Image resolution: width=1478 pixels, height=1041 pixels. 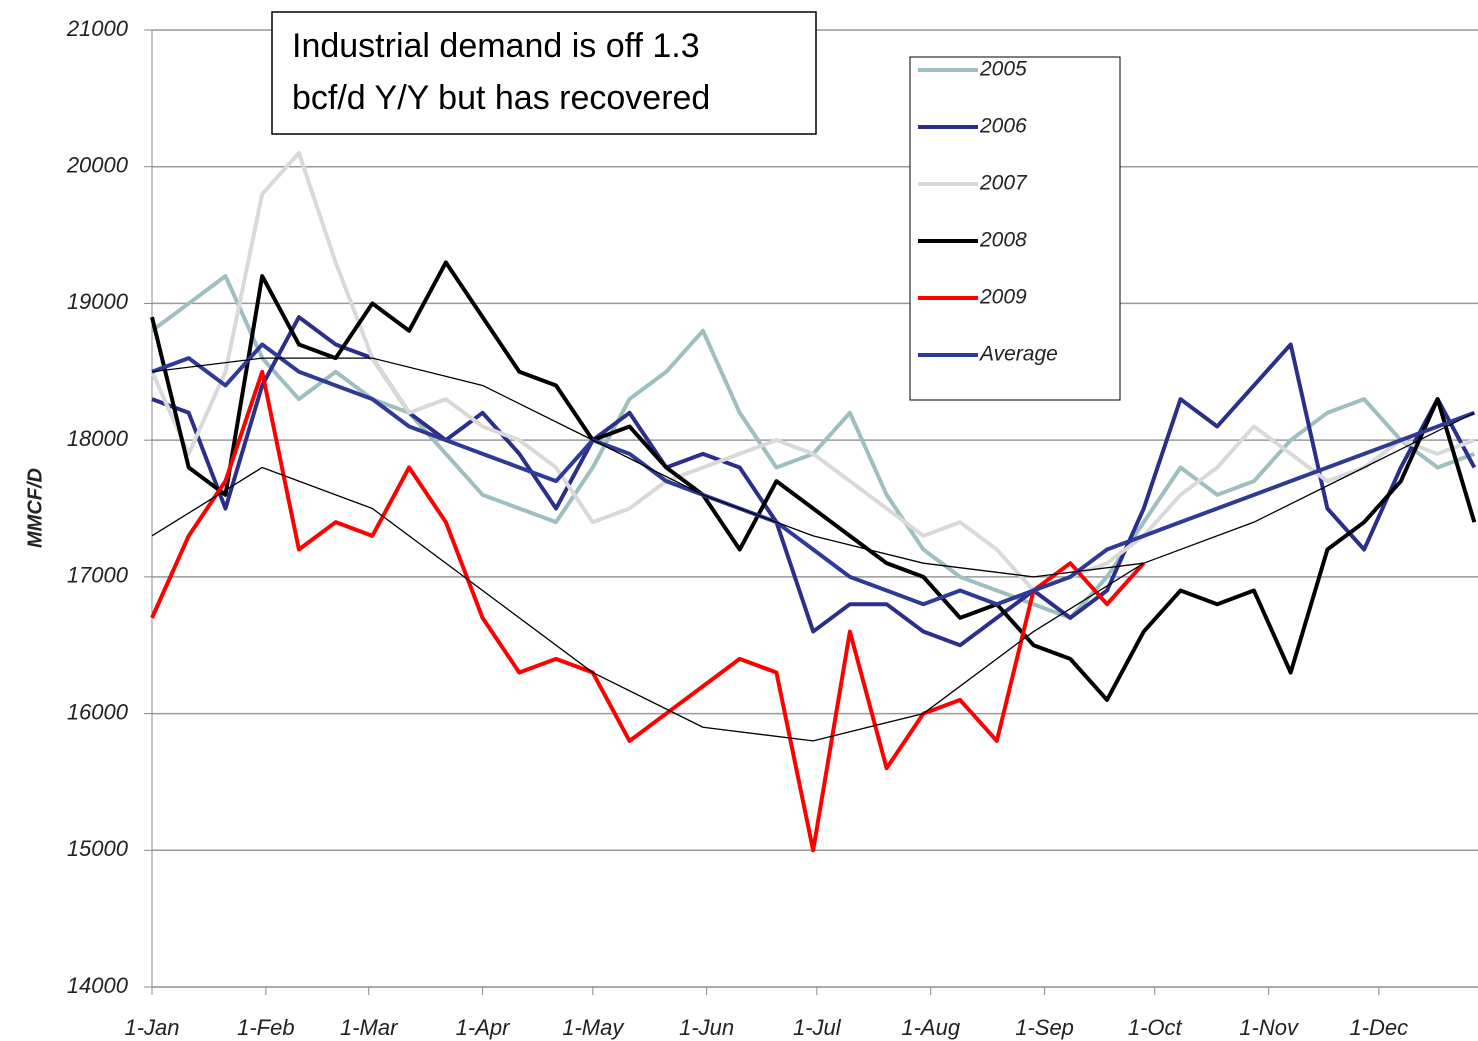 What do you see at coordinates (97, 165) in the screenshot?
I see `y-tick-label: 20000` at bounding box center [97, 165].